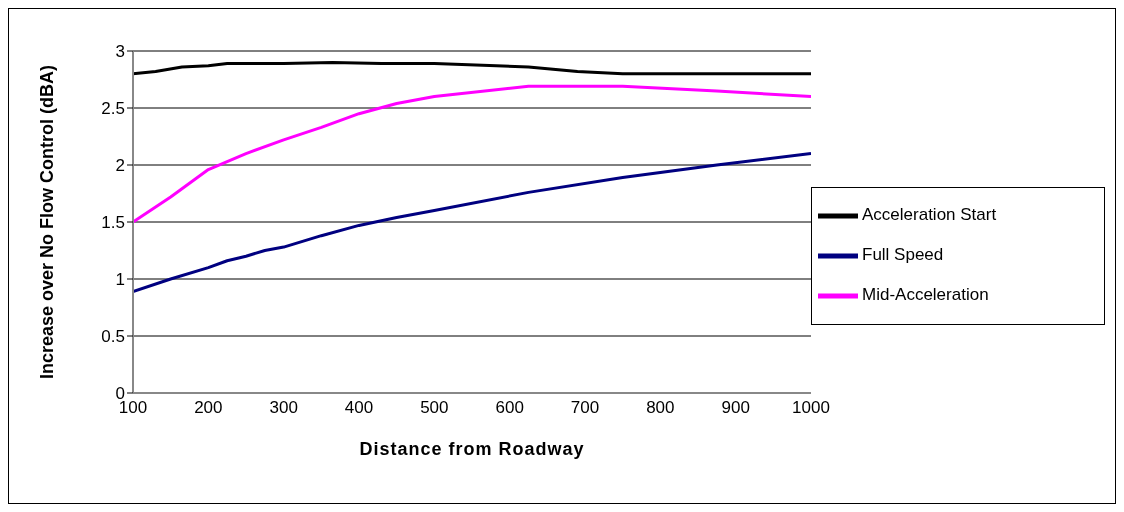  Describe the element at coordinates (208, 408) in the screenshot. I see `x-tick-label: 200` at that location.